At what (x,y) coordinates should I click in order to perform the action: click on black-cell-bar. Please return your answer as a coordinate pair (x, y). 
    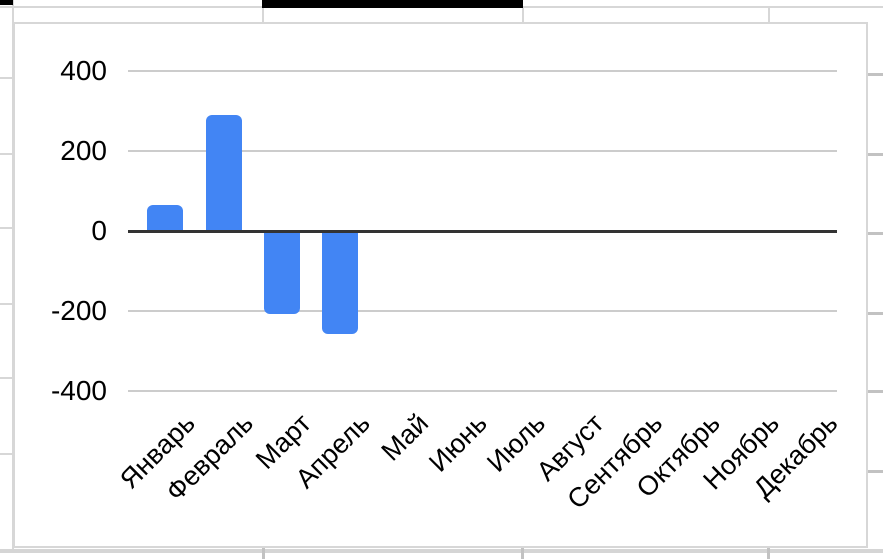
    Looking at the image, I should click on (392, 4).